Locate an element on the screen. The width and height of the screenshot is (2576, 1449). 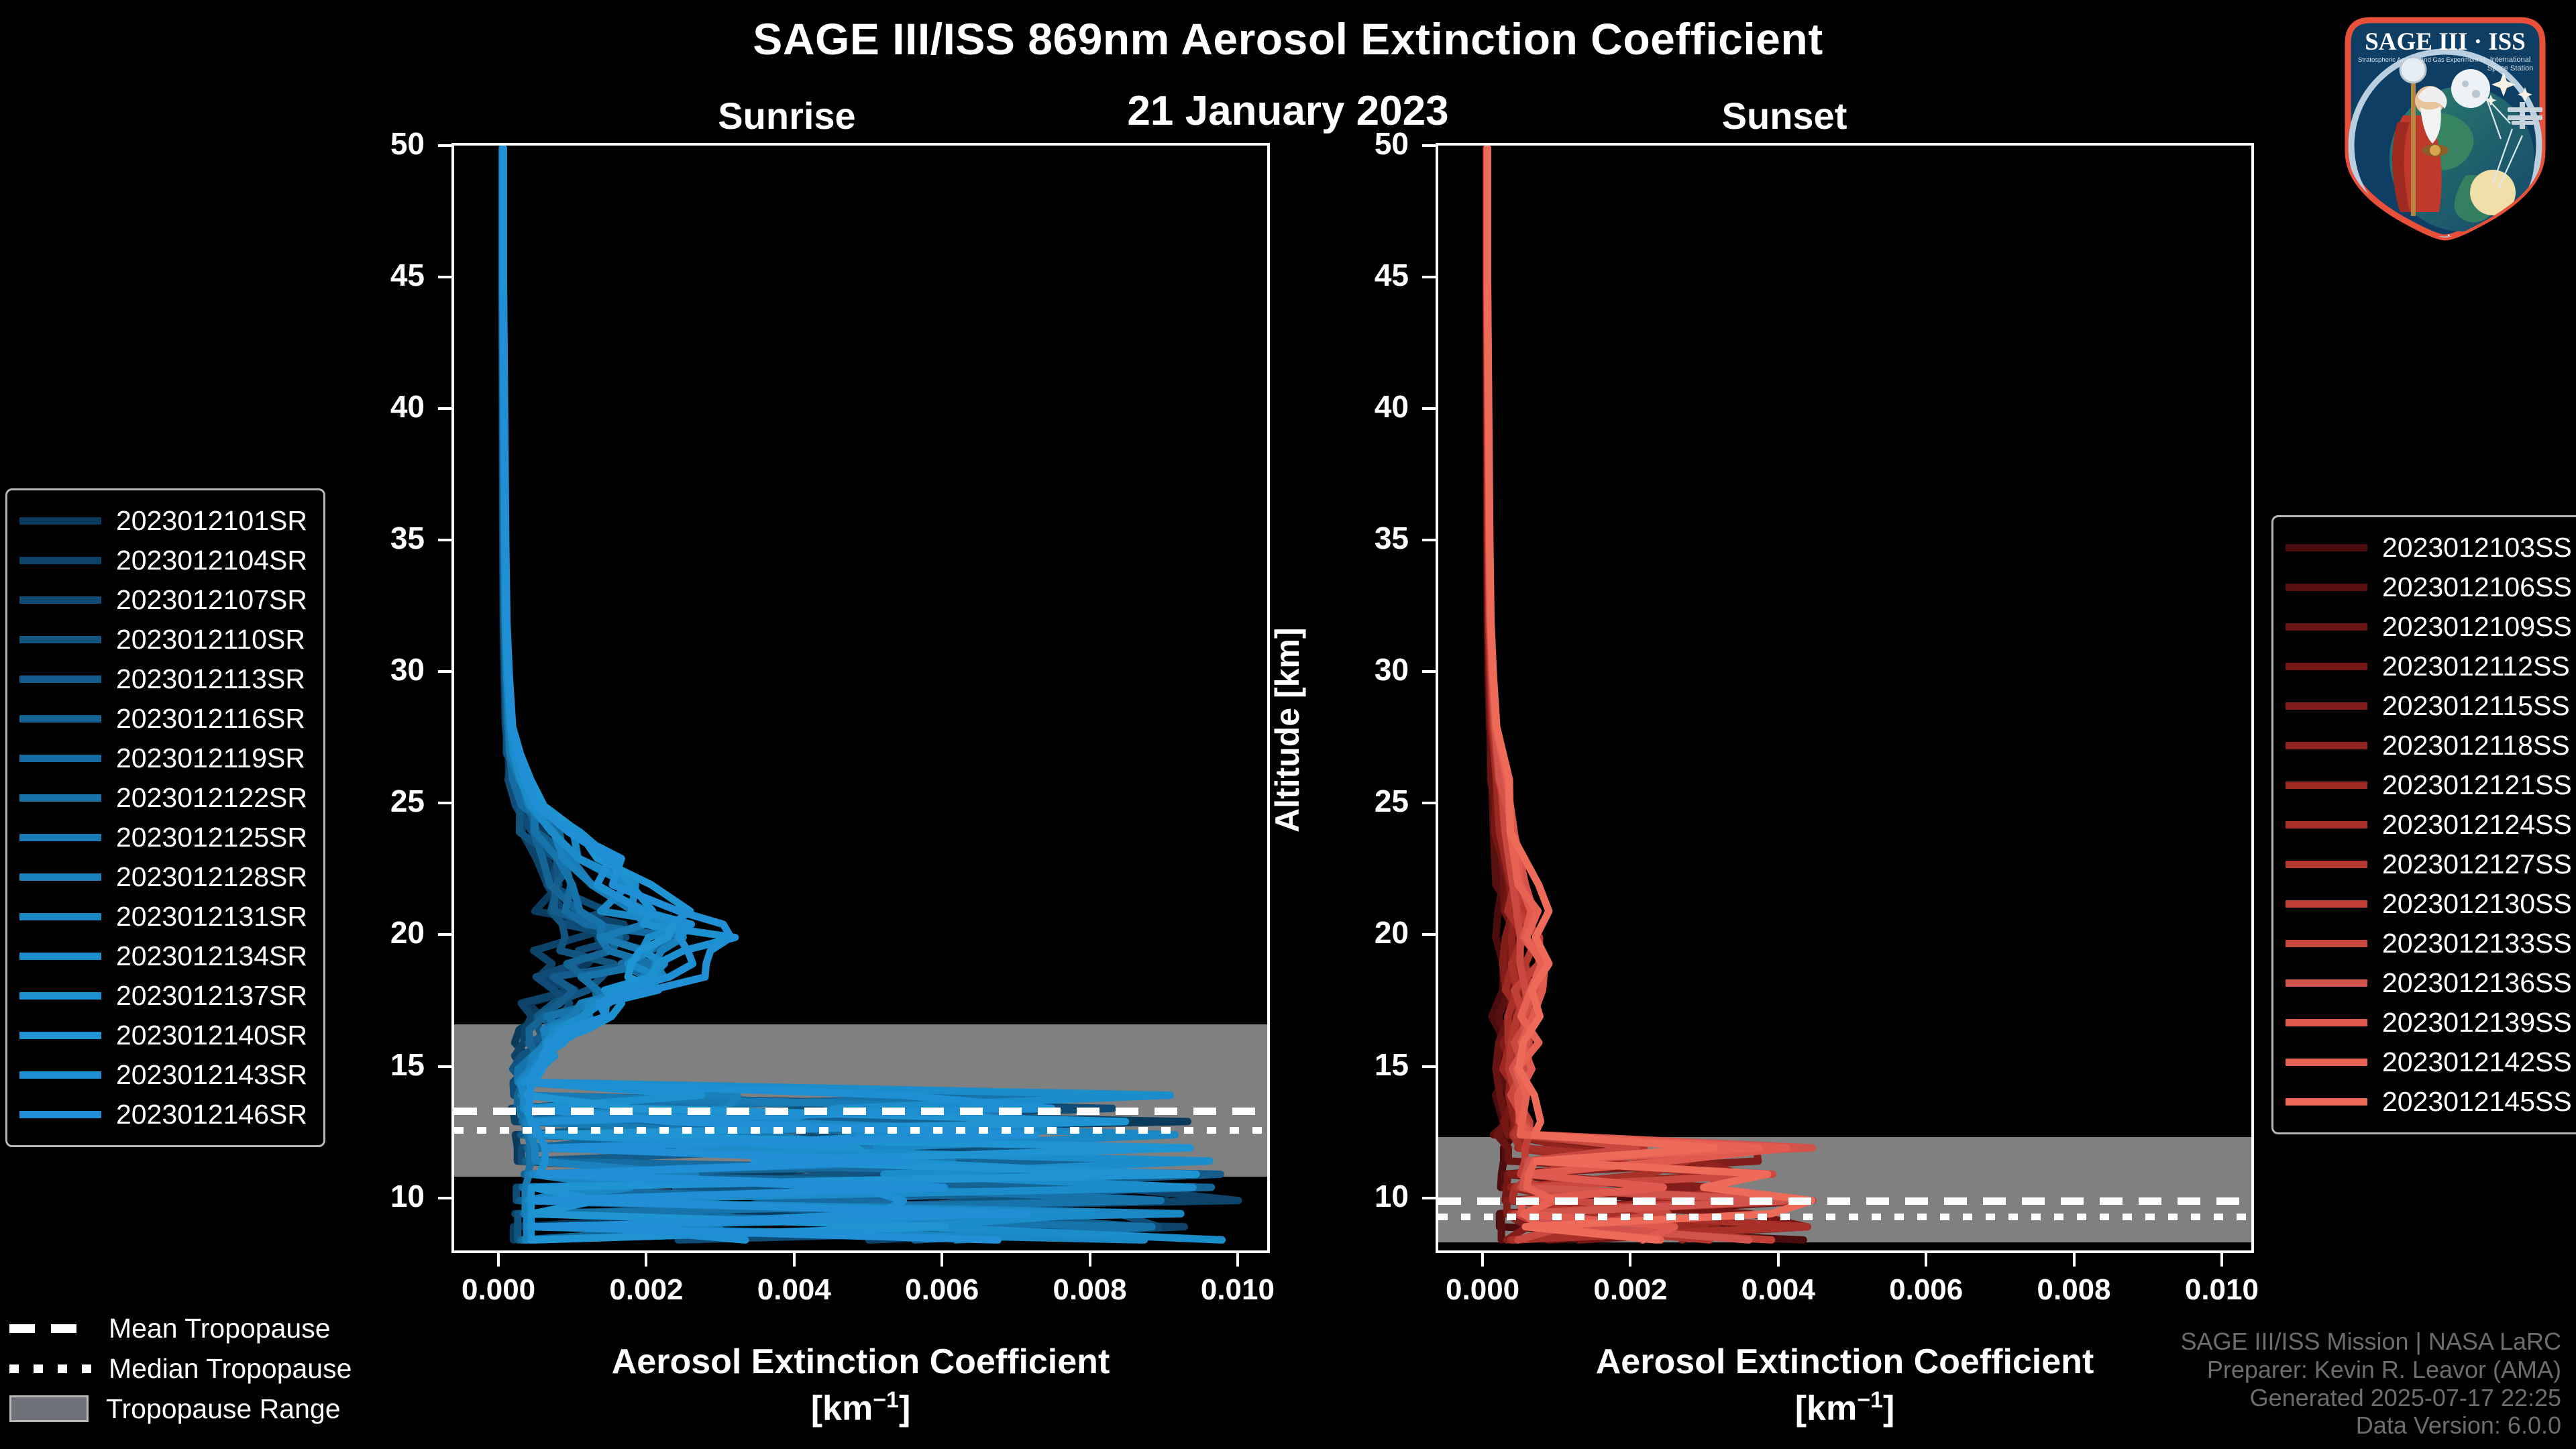
credits-line-mission: SAGE III/ISS Mission | NASA LaRC is located at coordinates (2370, 1341).